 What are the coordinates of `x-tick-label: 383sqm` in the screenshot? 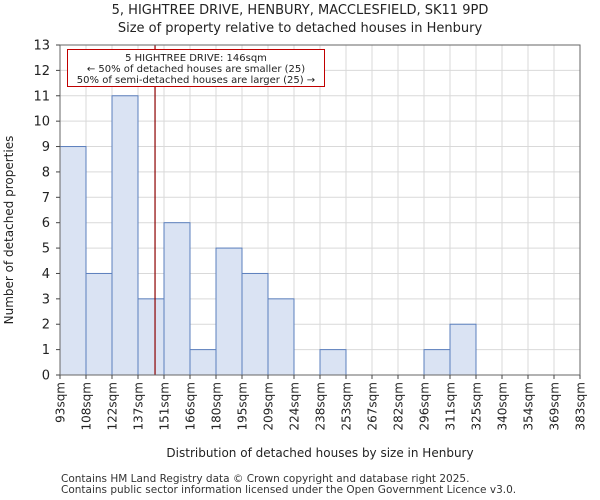 It's located at (581, 406).